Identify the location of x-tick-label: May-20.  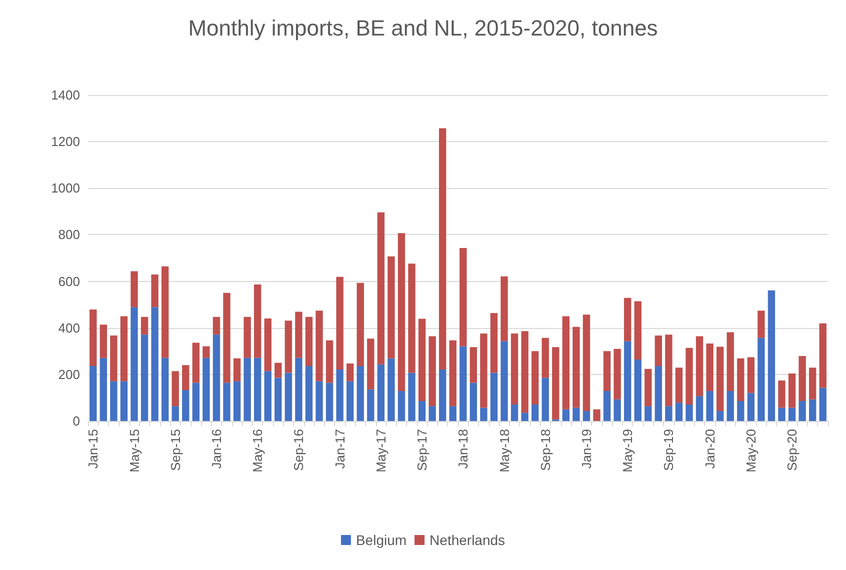
(750, 450).